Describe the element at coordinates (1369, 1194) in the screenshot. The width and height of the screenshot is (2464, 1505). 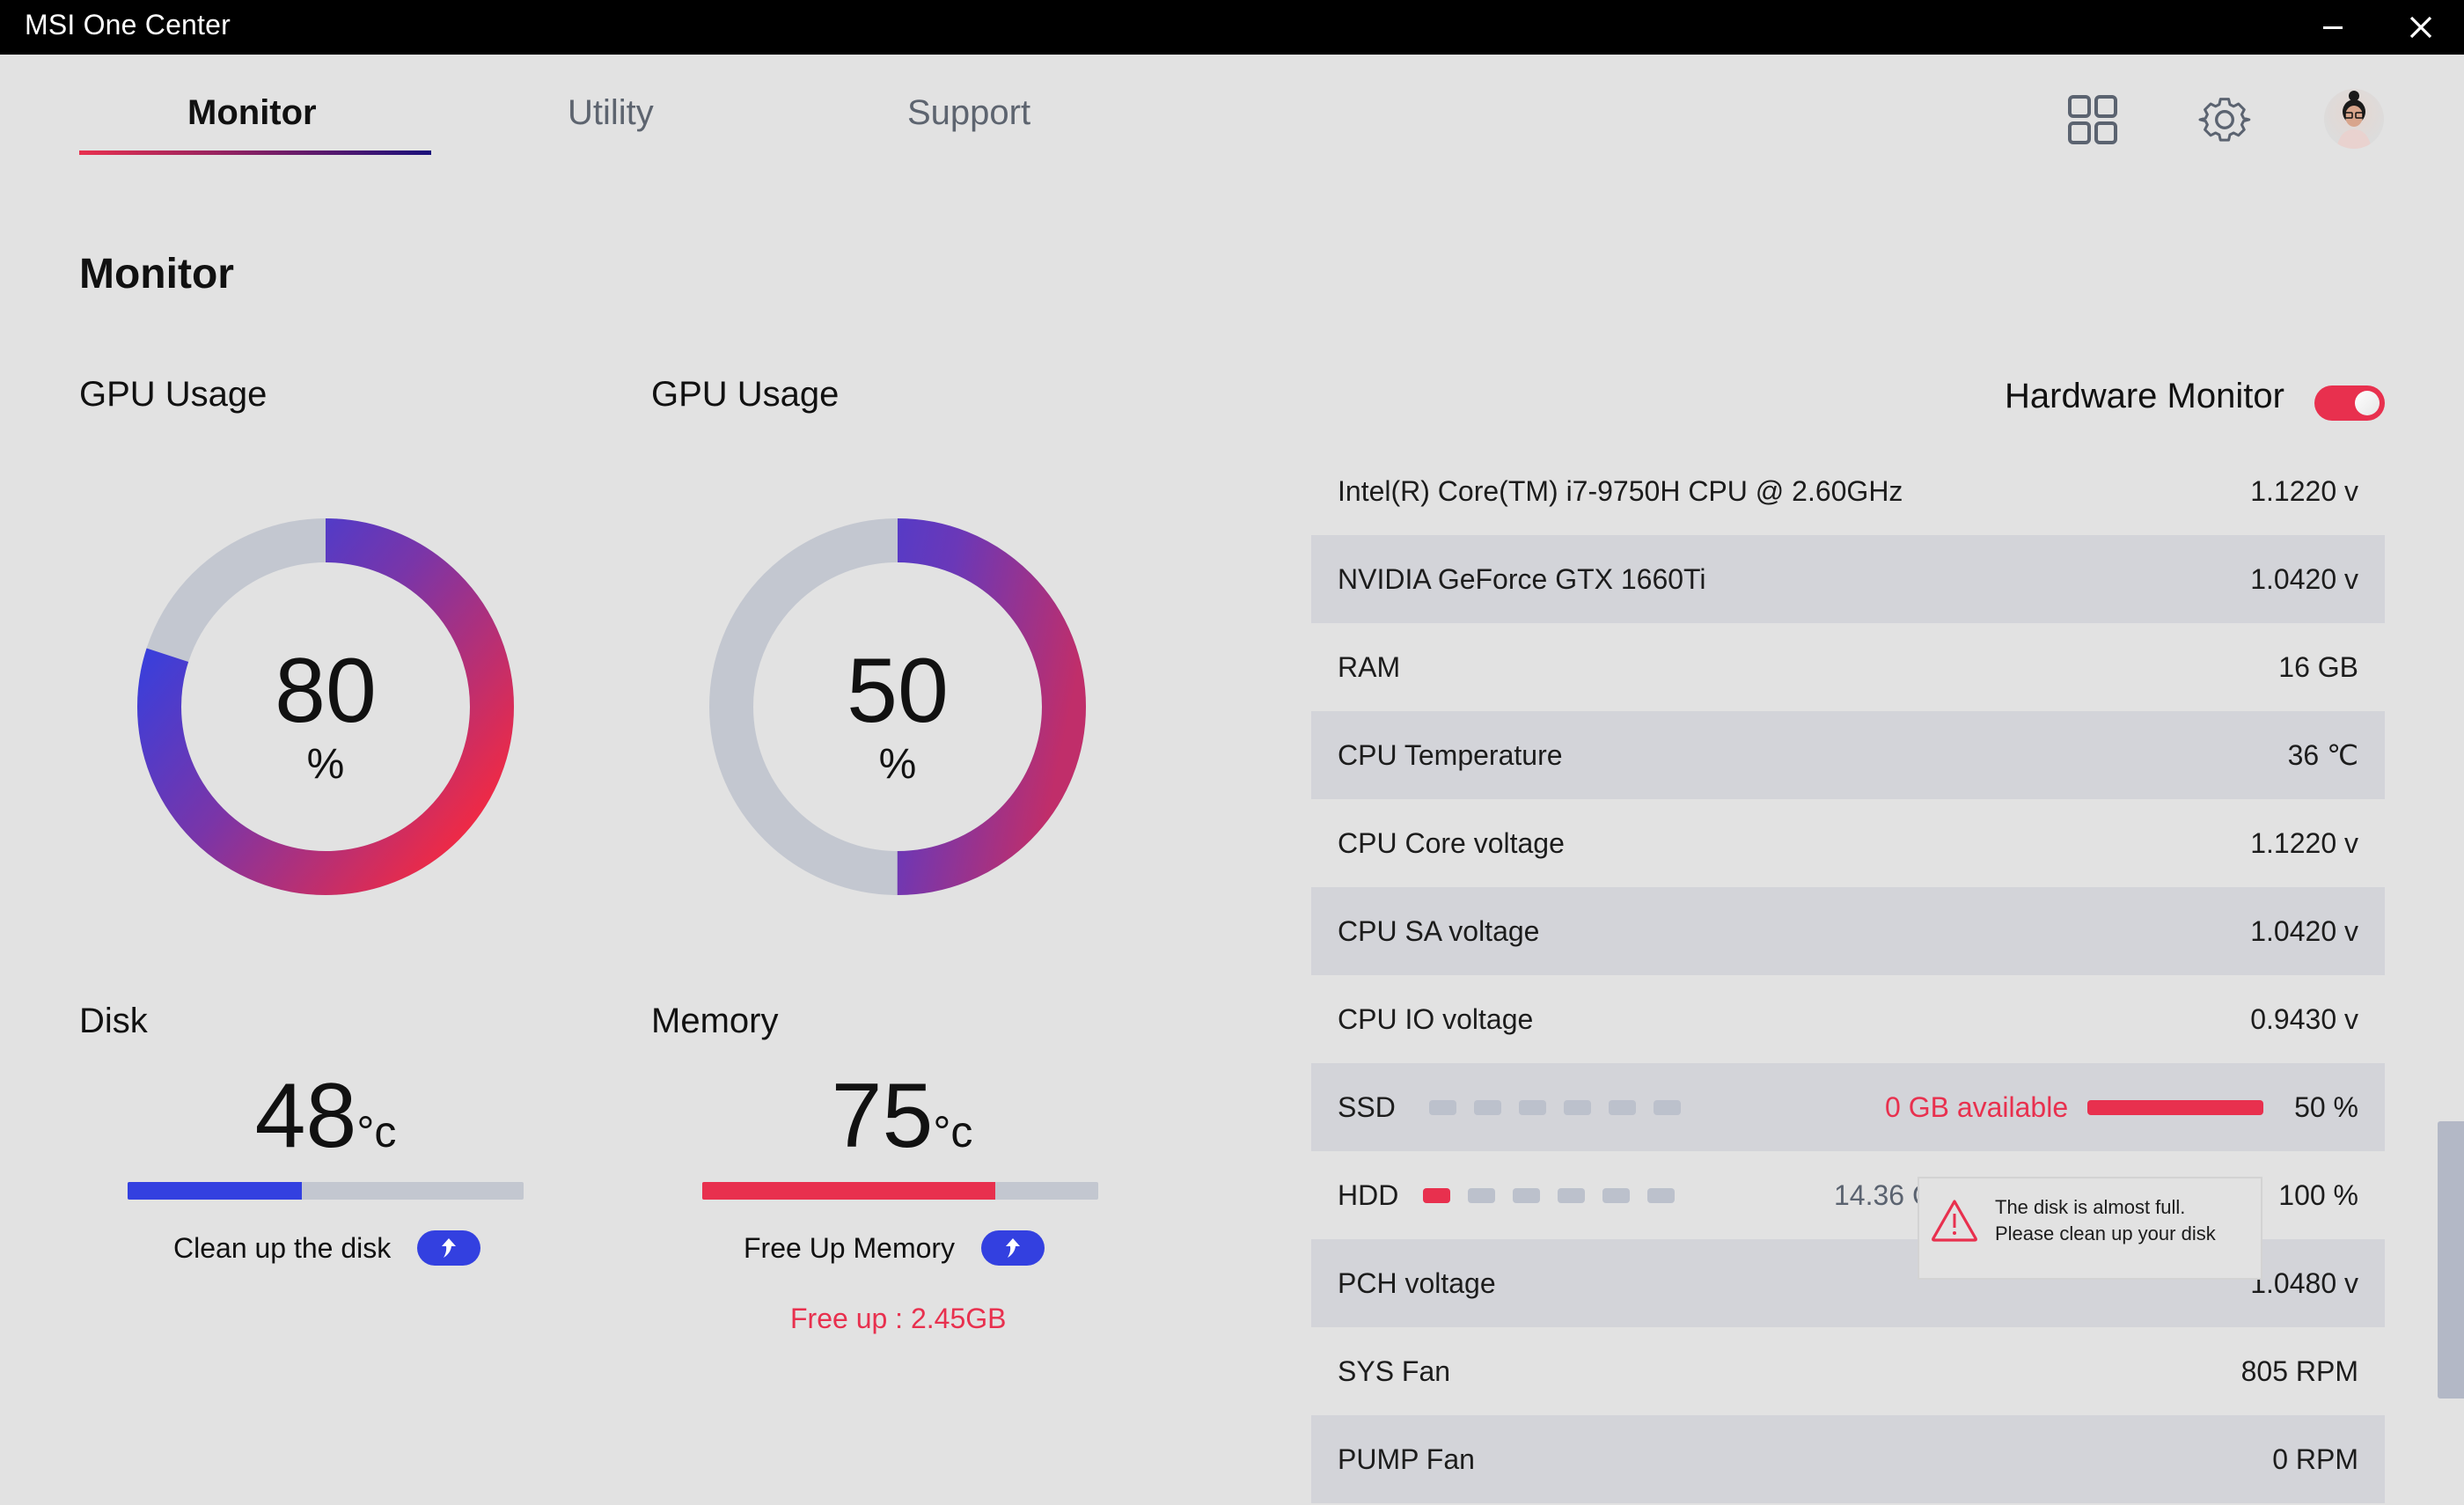
I see `hw-name: HDD` at that location.